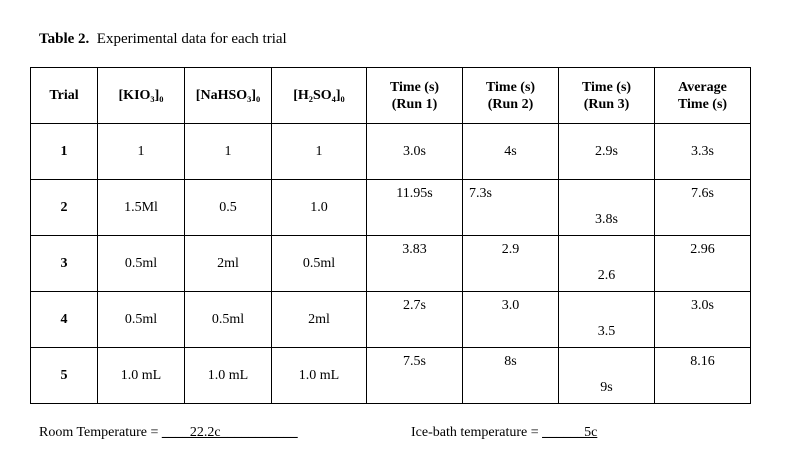 The height and width of the screenshot is (475, 803). Describe the element at coordinates (319, 375) in the screenshot. I see `h2so4-value: 1.0 mL` at that location.